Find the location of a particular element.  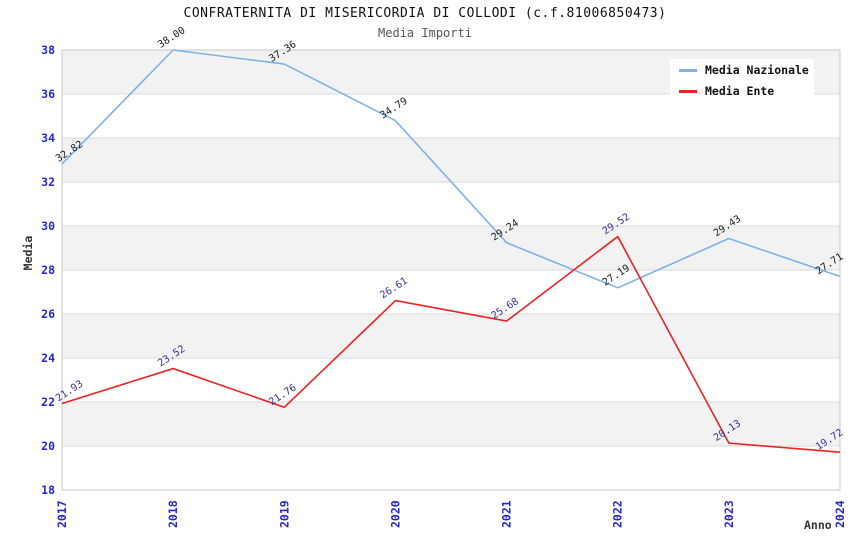

y-tick-label: 28 is located at coordinates (48, 270).